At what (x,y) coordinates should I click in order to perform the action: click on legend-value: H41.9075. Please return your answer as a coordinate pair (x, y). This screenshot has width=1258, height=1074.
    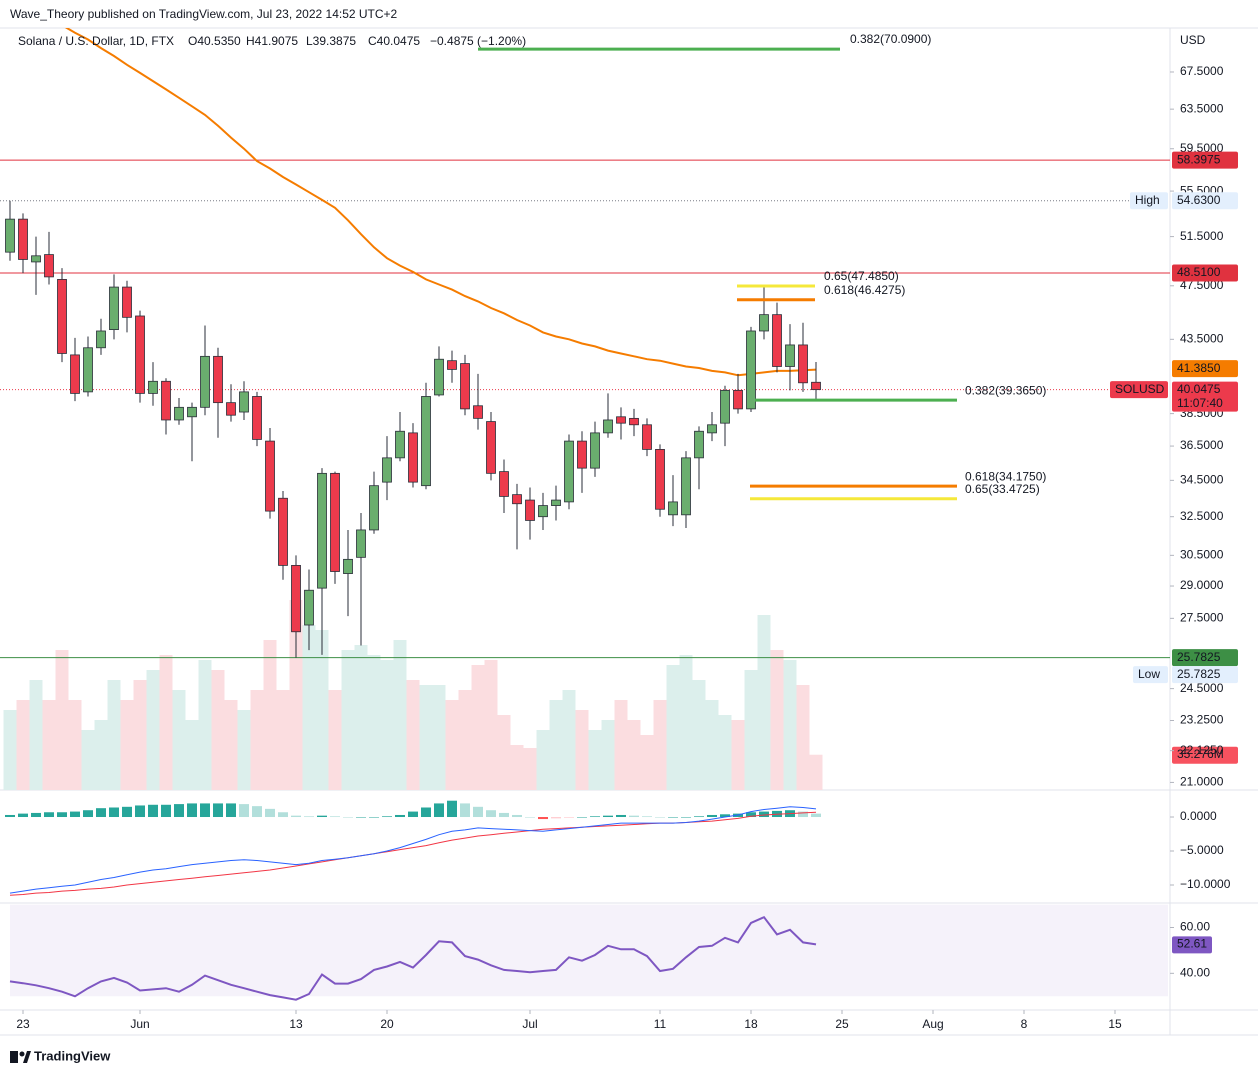
    Looking at the image, I should click on (272, 41).